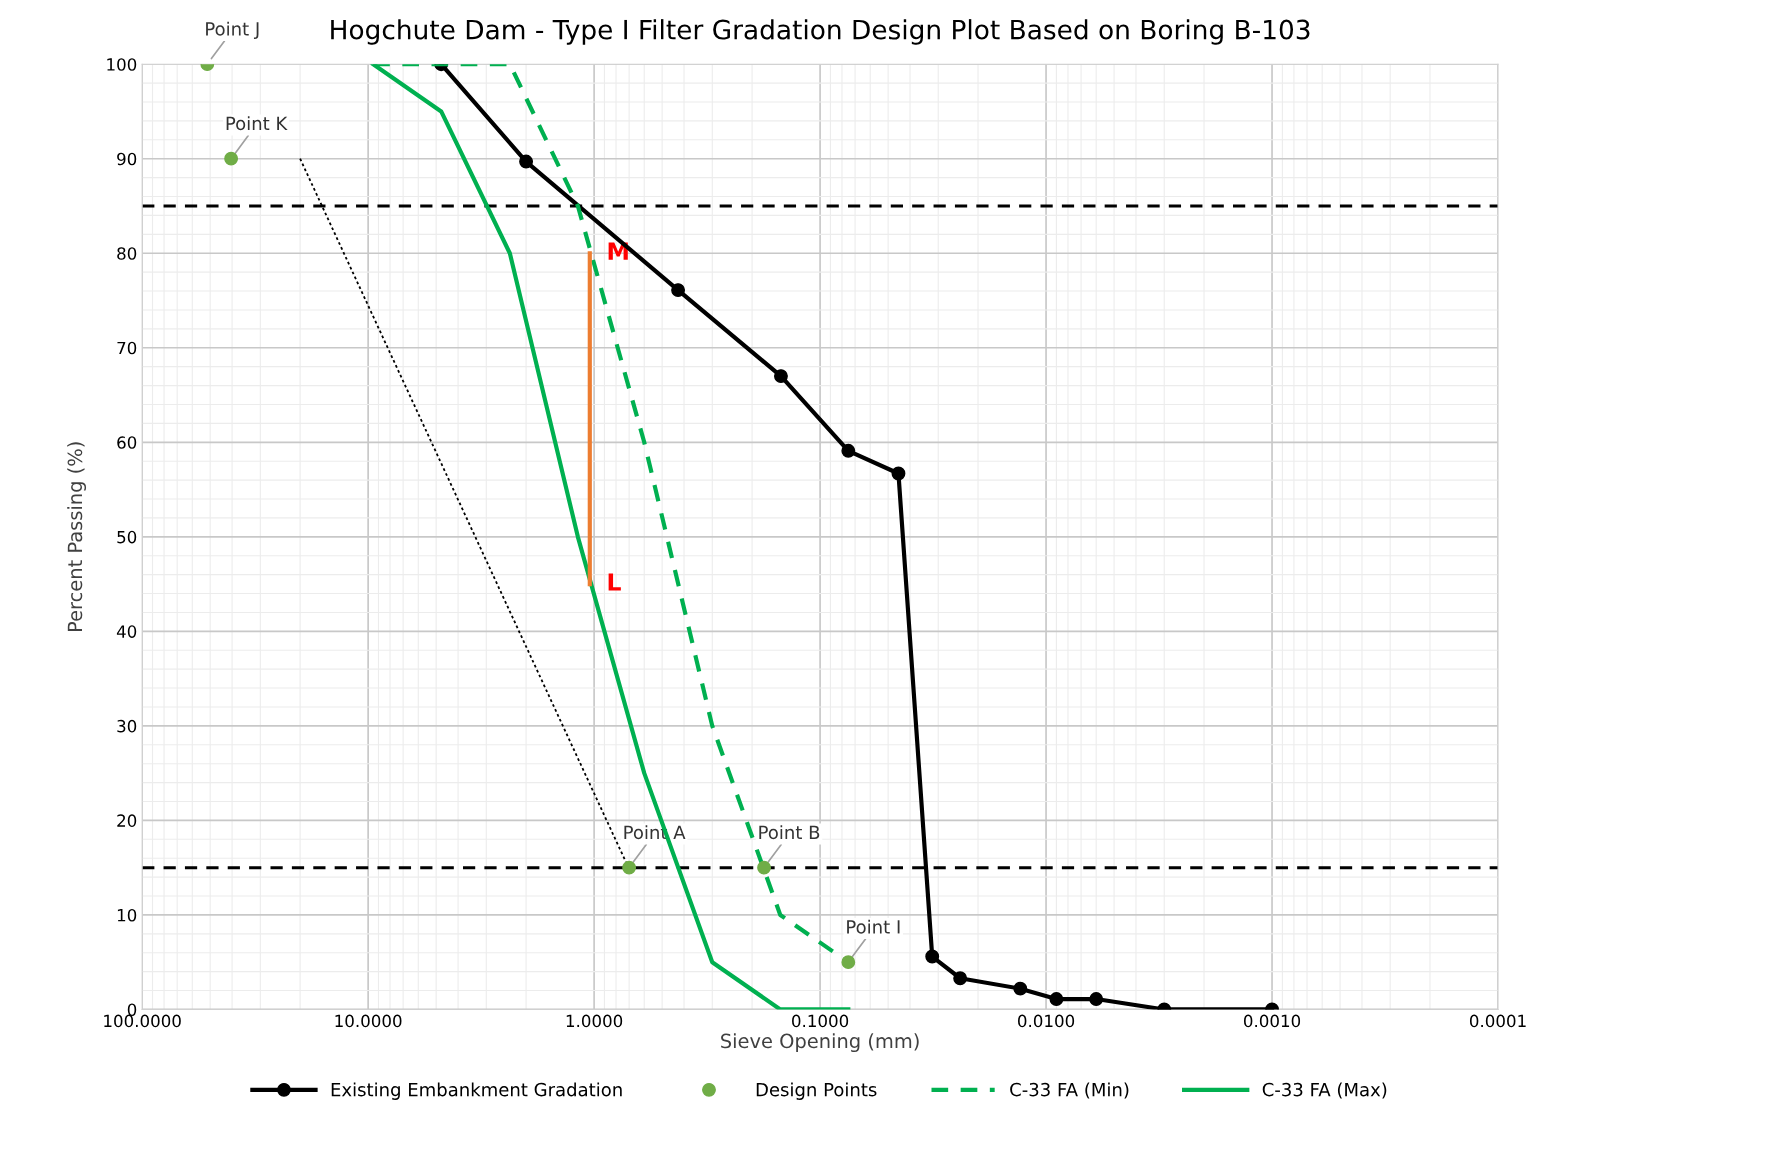 This screenshot has height=1167, width=1777. What do you see at coordinates (132, 1010) in the screenshot?
I see `y-tick-label: 0` at bounding box center [132, 1010].